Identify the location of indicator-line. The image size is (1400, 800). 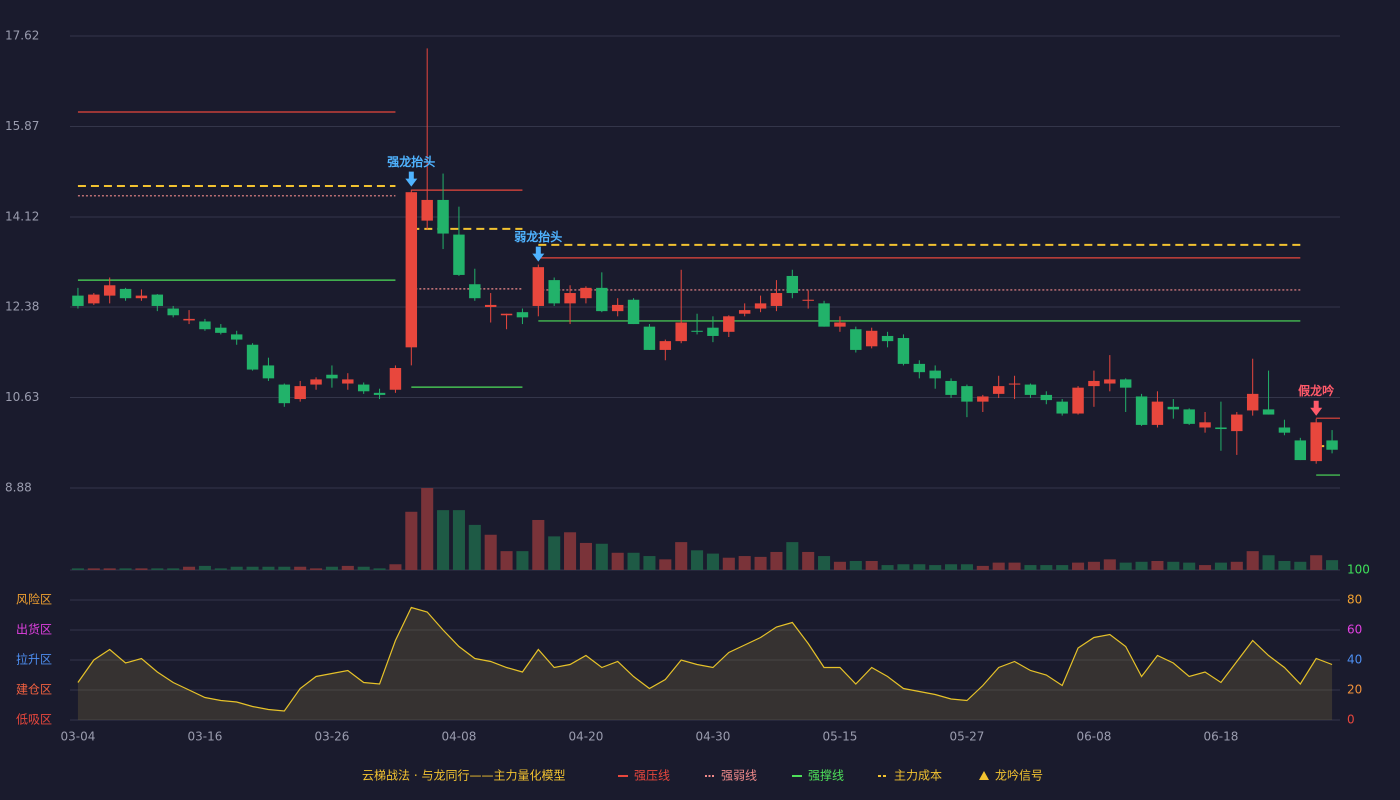
(705, 659).